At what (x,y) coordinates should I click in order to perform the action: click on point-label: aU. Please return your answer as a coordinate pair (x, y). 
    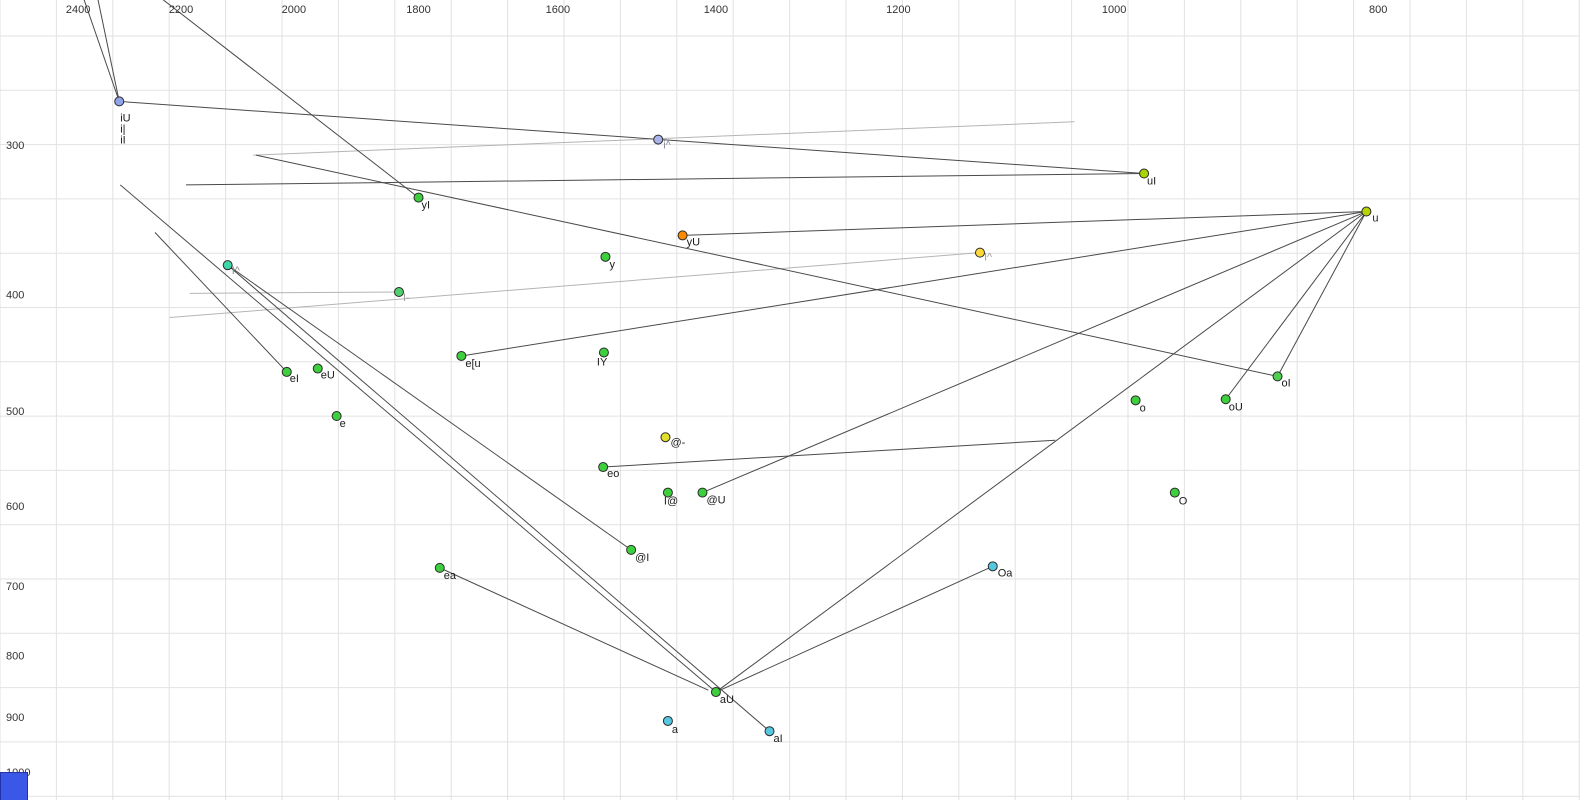
    Looking at the image, I should click on (727, 700).